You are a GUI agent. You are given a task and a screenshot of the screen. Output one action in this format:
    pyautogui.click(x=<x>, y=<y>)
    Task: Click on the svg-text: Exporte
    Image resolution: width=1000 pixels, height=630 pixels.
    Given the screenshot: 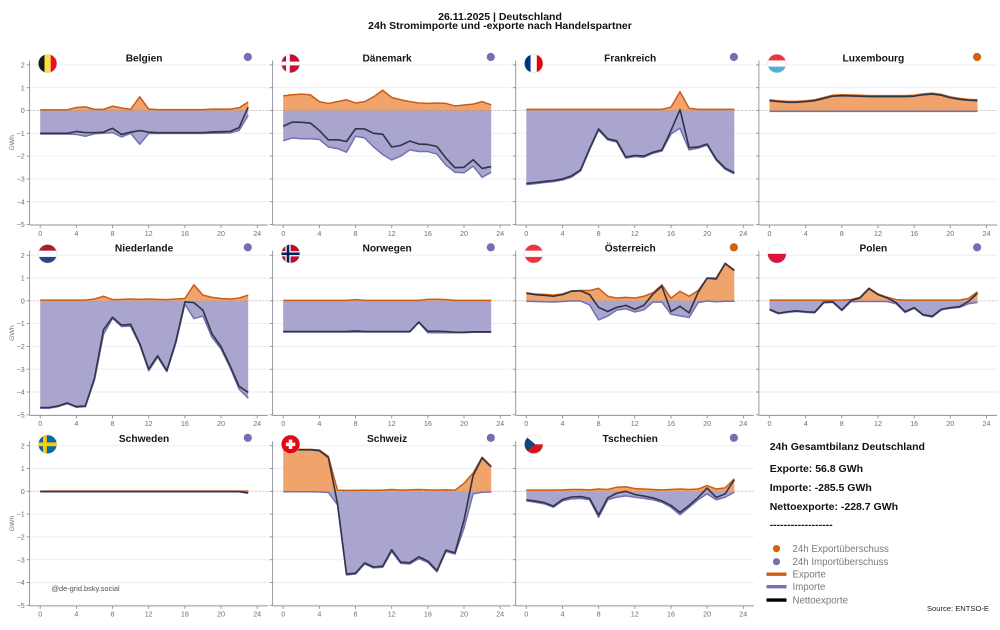 What is the action you would take?
    pyautogui.click(x=809, y=575)
    